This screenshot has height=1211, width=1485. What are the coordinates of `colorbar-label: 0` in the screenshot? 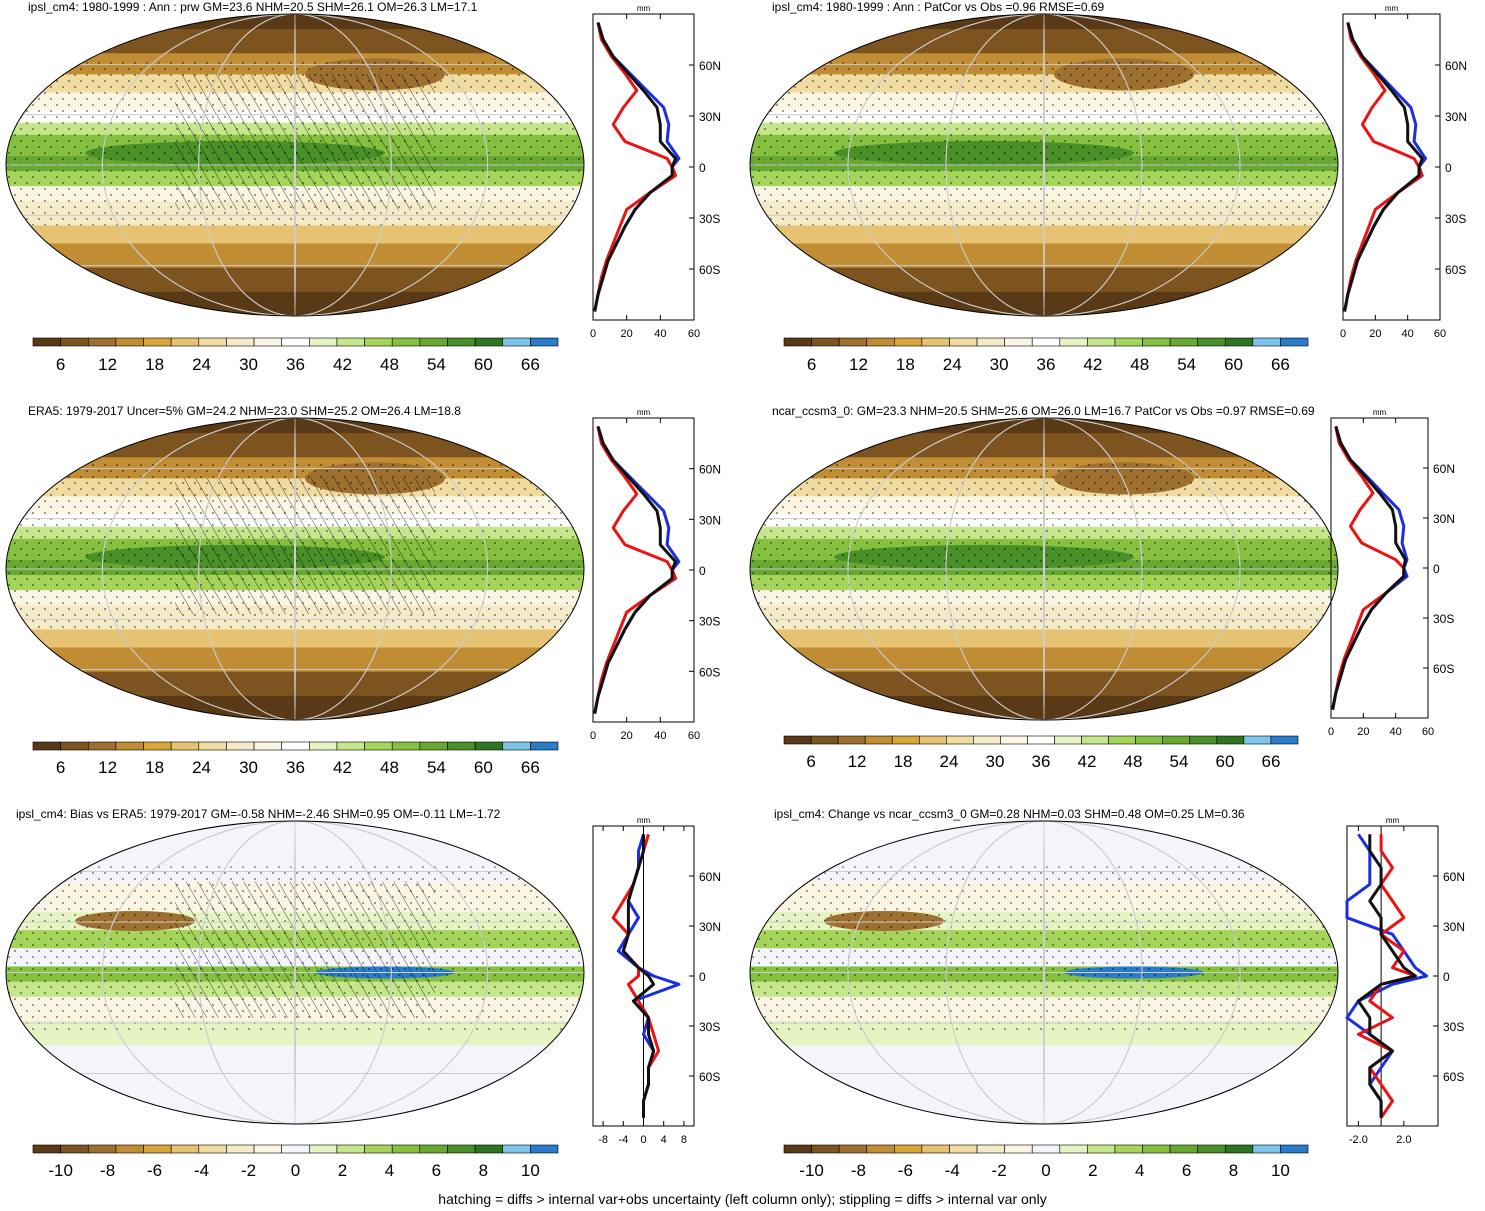 It's located at (1045, 1170).